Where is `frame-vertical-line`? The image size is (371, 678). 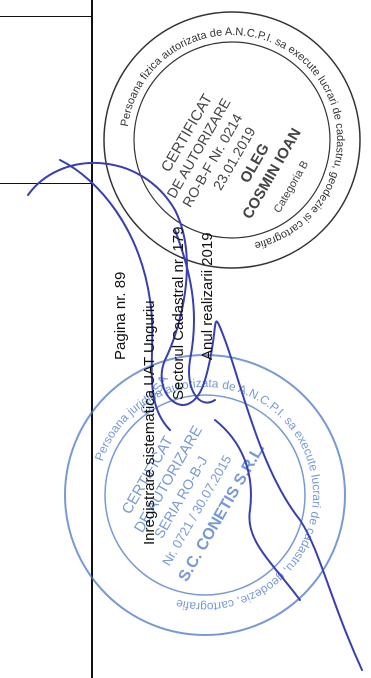 frame-vertical-line is located at coordinates (92, 339).